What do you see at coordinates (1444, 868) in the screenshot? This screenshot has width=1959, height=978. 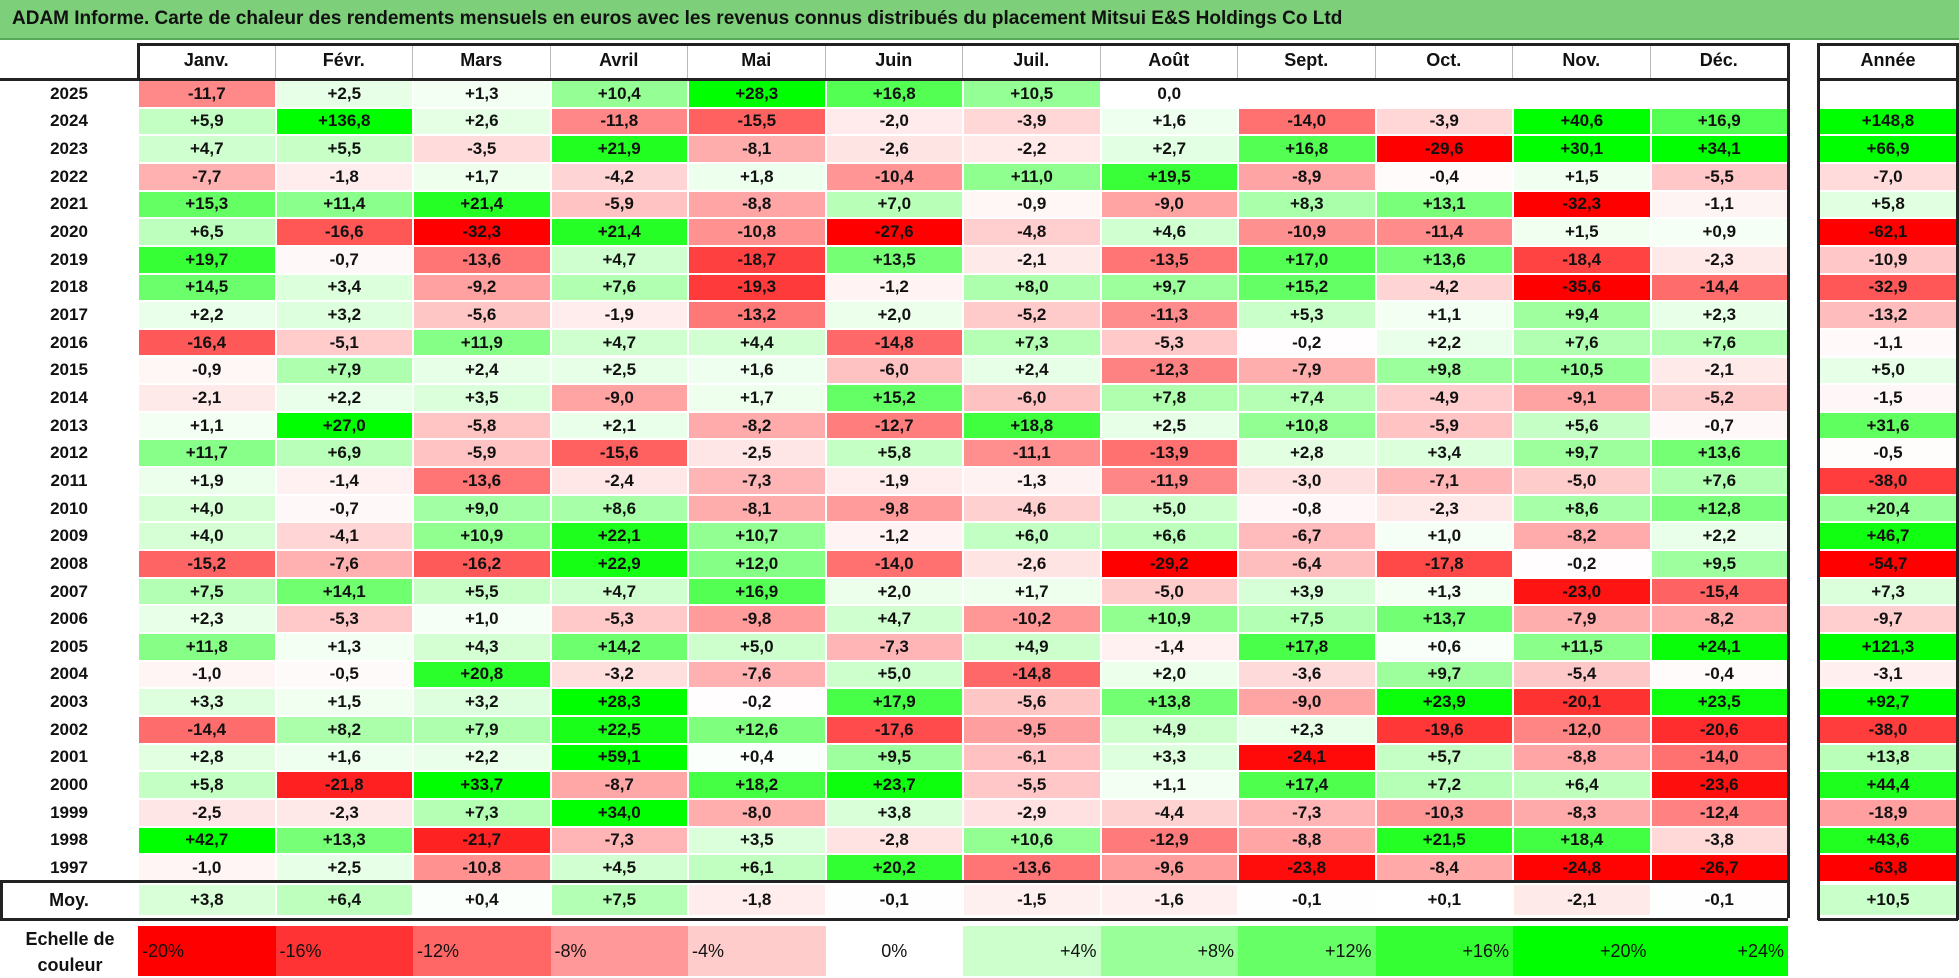 I see `heatmap-cell: -8,4` at bounding box center [1444, 868].